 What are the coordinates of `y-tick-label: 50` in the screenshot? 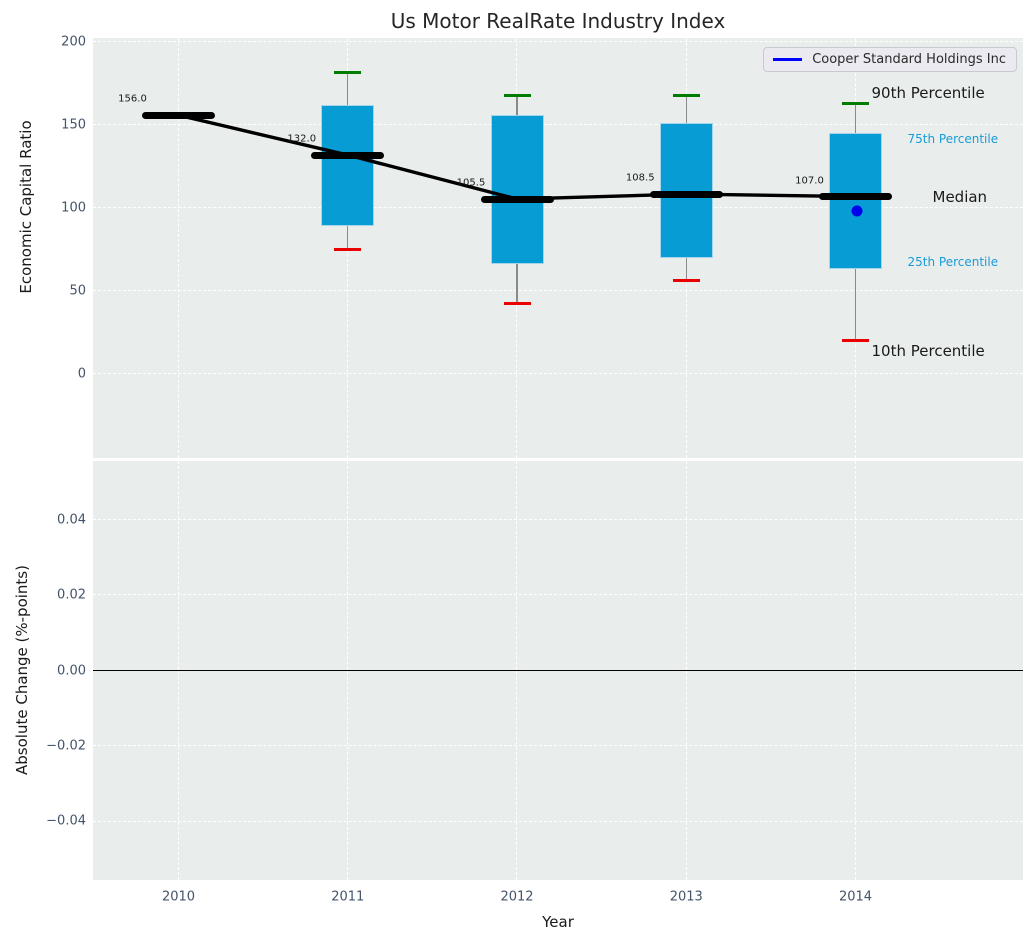 It's located at (77, 291).